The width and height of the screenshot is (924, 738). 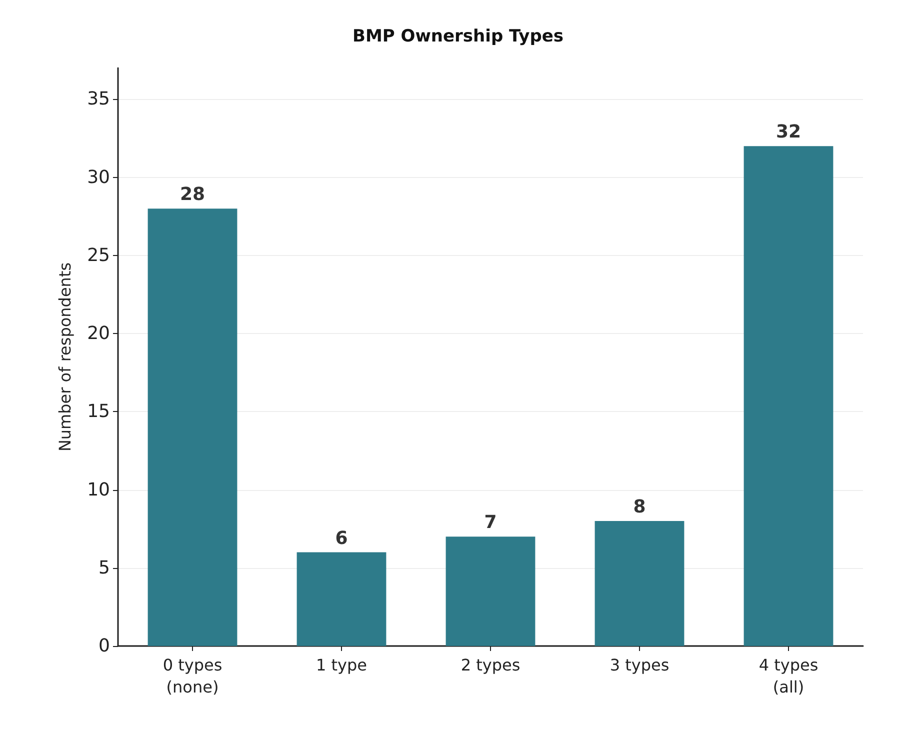 I want to click on data-label: 8, so click(x=639, y=507).